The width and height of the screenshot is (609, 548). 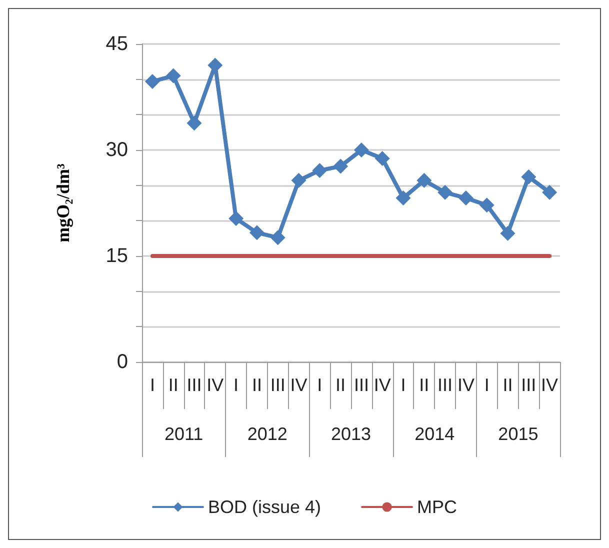 What do you see at coordinates (351, 434) in the screenshot?
I see `text: 2013` at bounding box center [351, 434].